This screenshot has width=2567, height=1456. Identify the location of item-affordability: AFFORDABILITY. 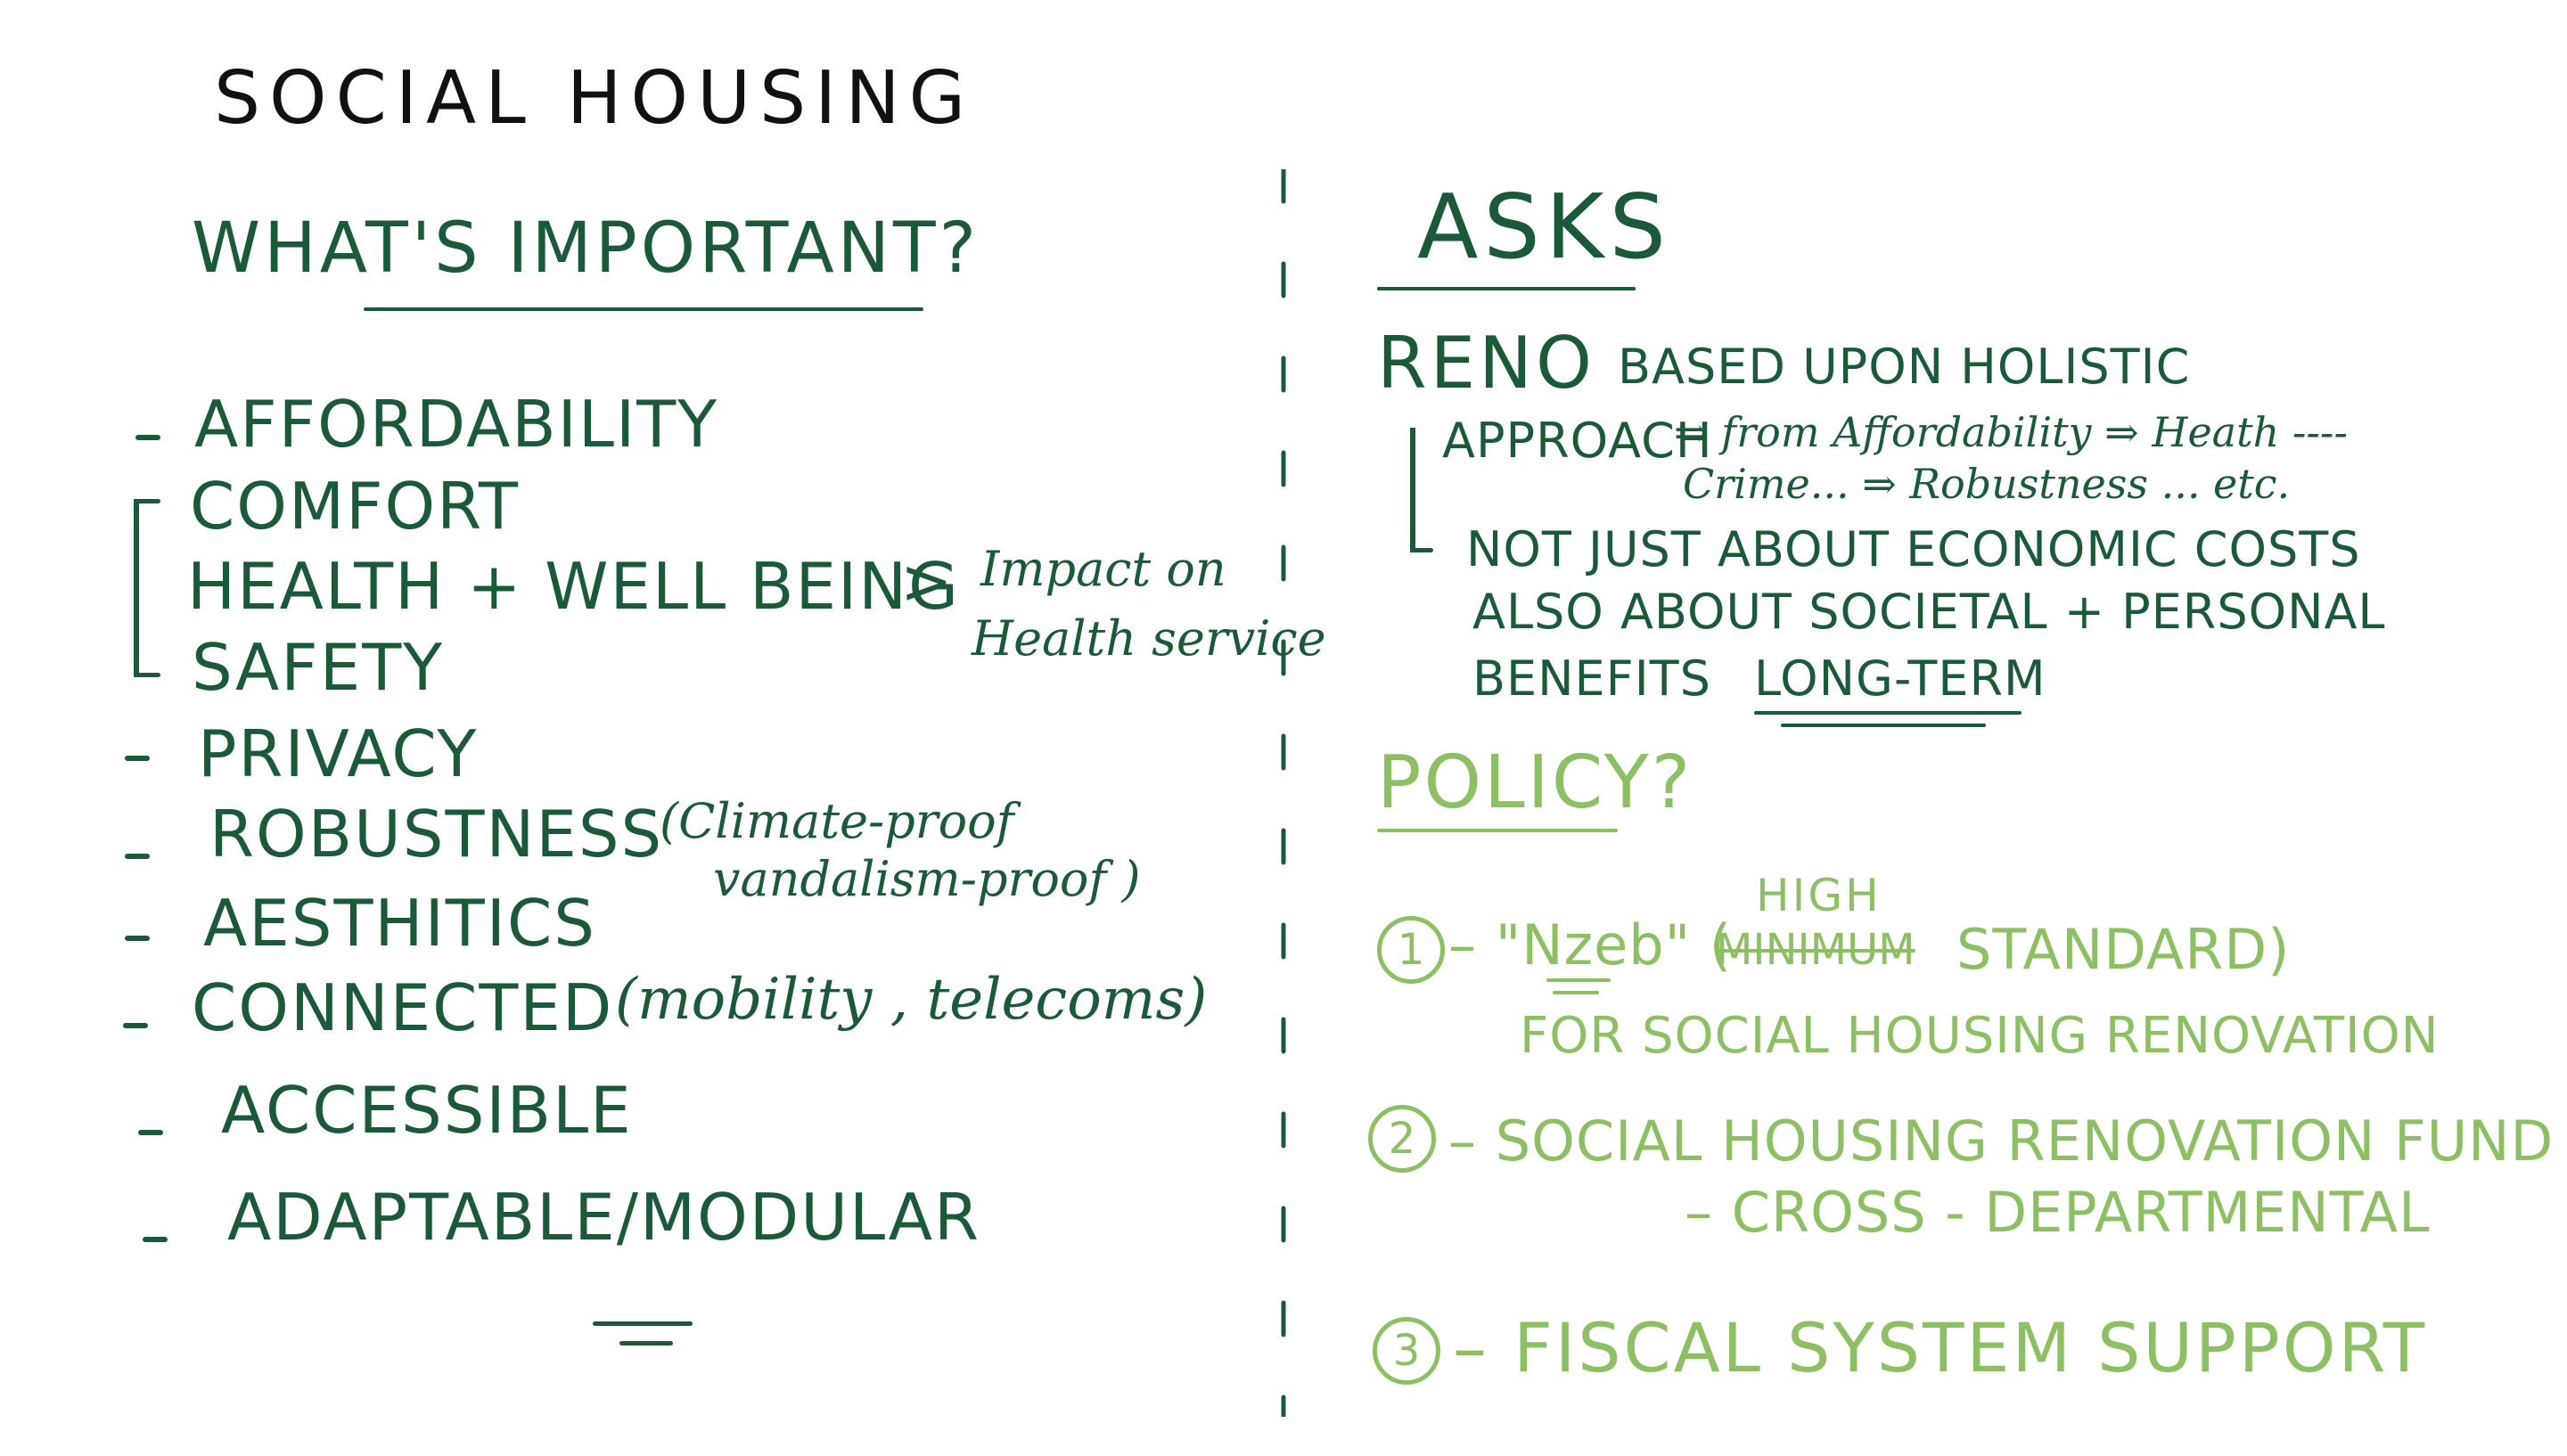
(457, 425).